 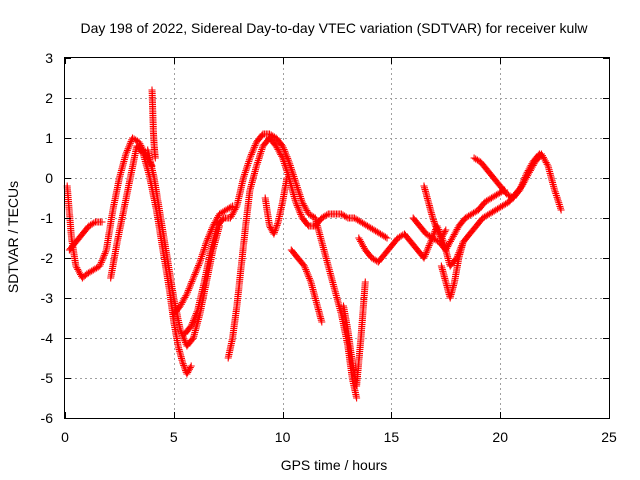 What do you see at coordinates (334, 465) in the screenshot?
I see `x-axis-label: GPS time / hours` at bounding box center [334, 465].